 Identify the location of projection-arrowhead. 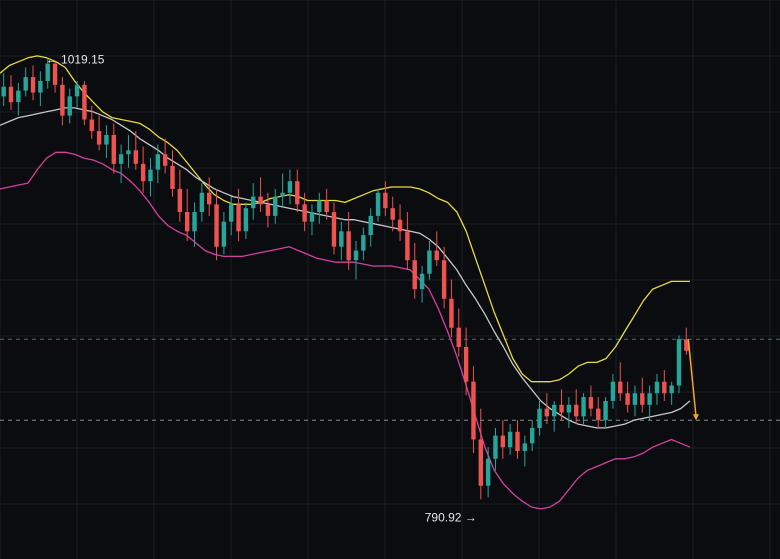
(696, 417).